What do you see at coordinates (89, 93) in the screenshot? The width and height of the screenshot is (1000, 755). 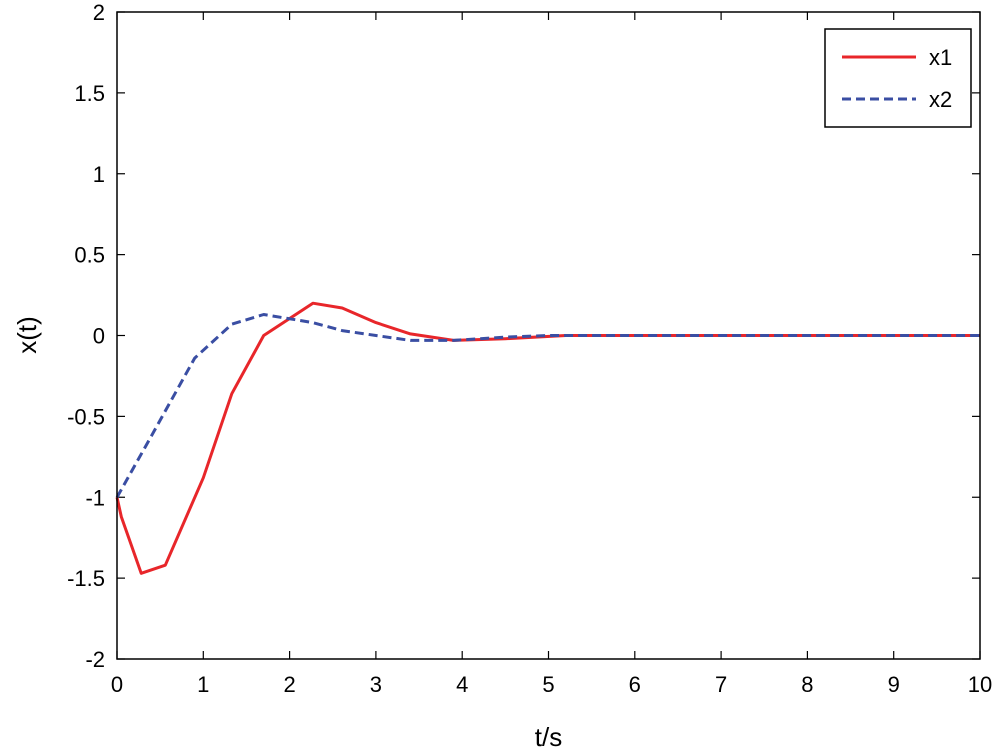 I see `y-tick-label: 1.5` at bounding box center [89, 93].